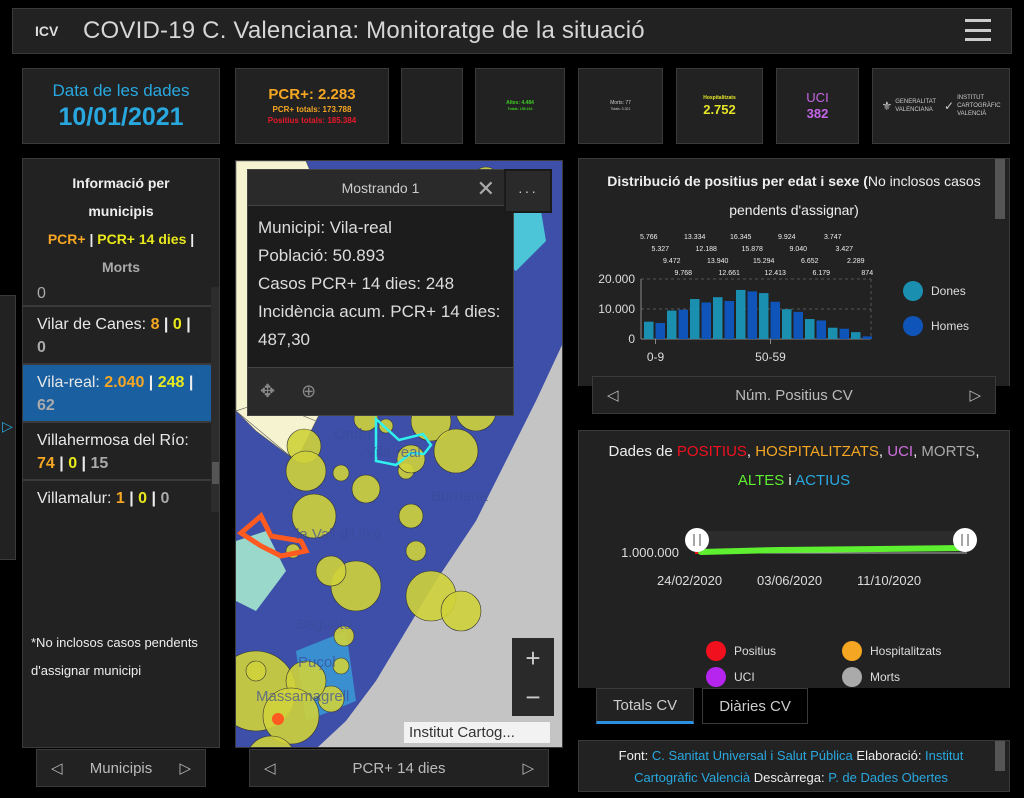 This screenshot has width=1024, height=798. Describe the element at coordinates (730, 273) in the screenshot. I see `data-label: 12.661` at that location.